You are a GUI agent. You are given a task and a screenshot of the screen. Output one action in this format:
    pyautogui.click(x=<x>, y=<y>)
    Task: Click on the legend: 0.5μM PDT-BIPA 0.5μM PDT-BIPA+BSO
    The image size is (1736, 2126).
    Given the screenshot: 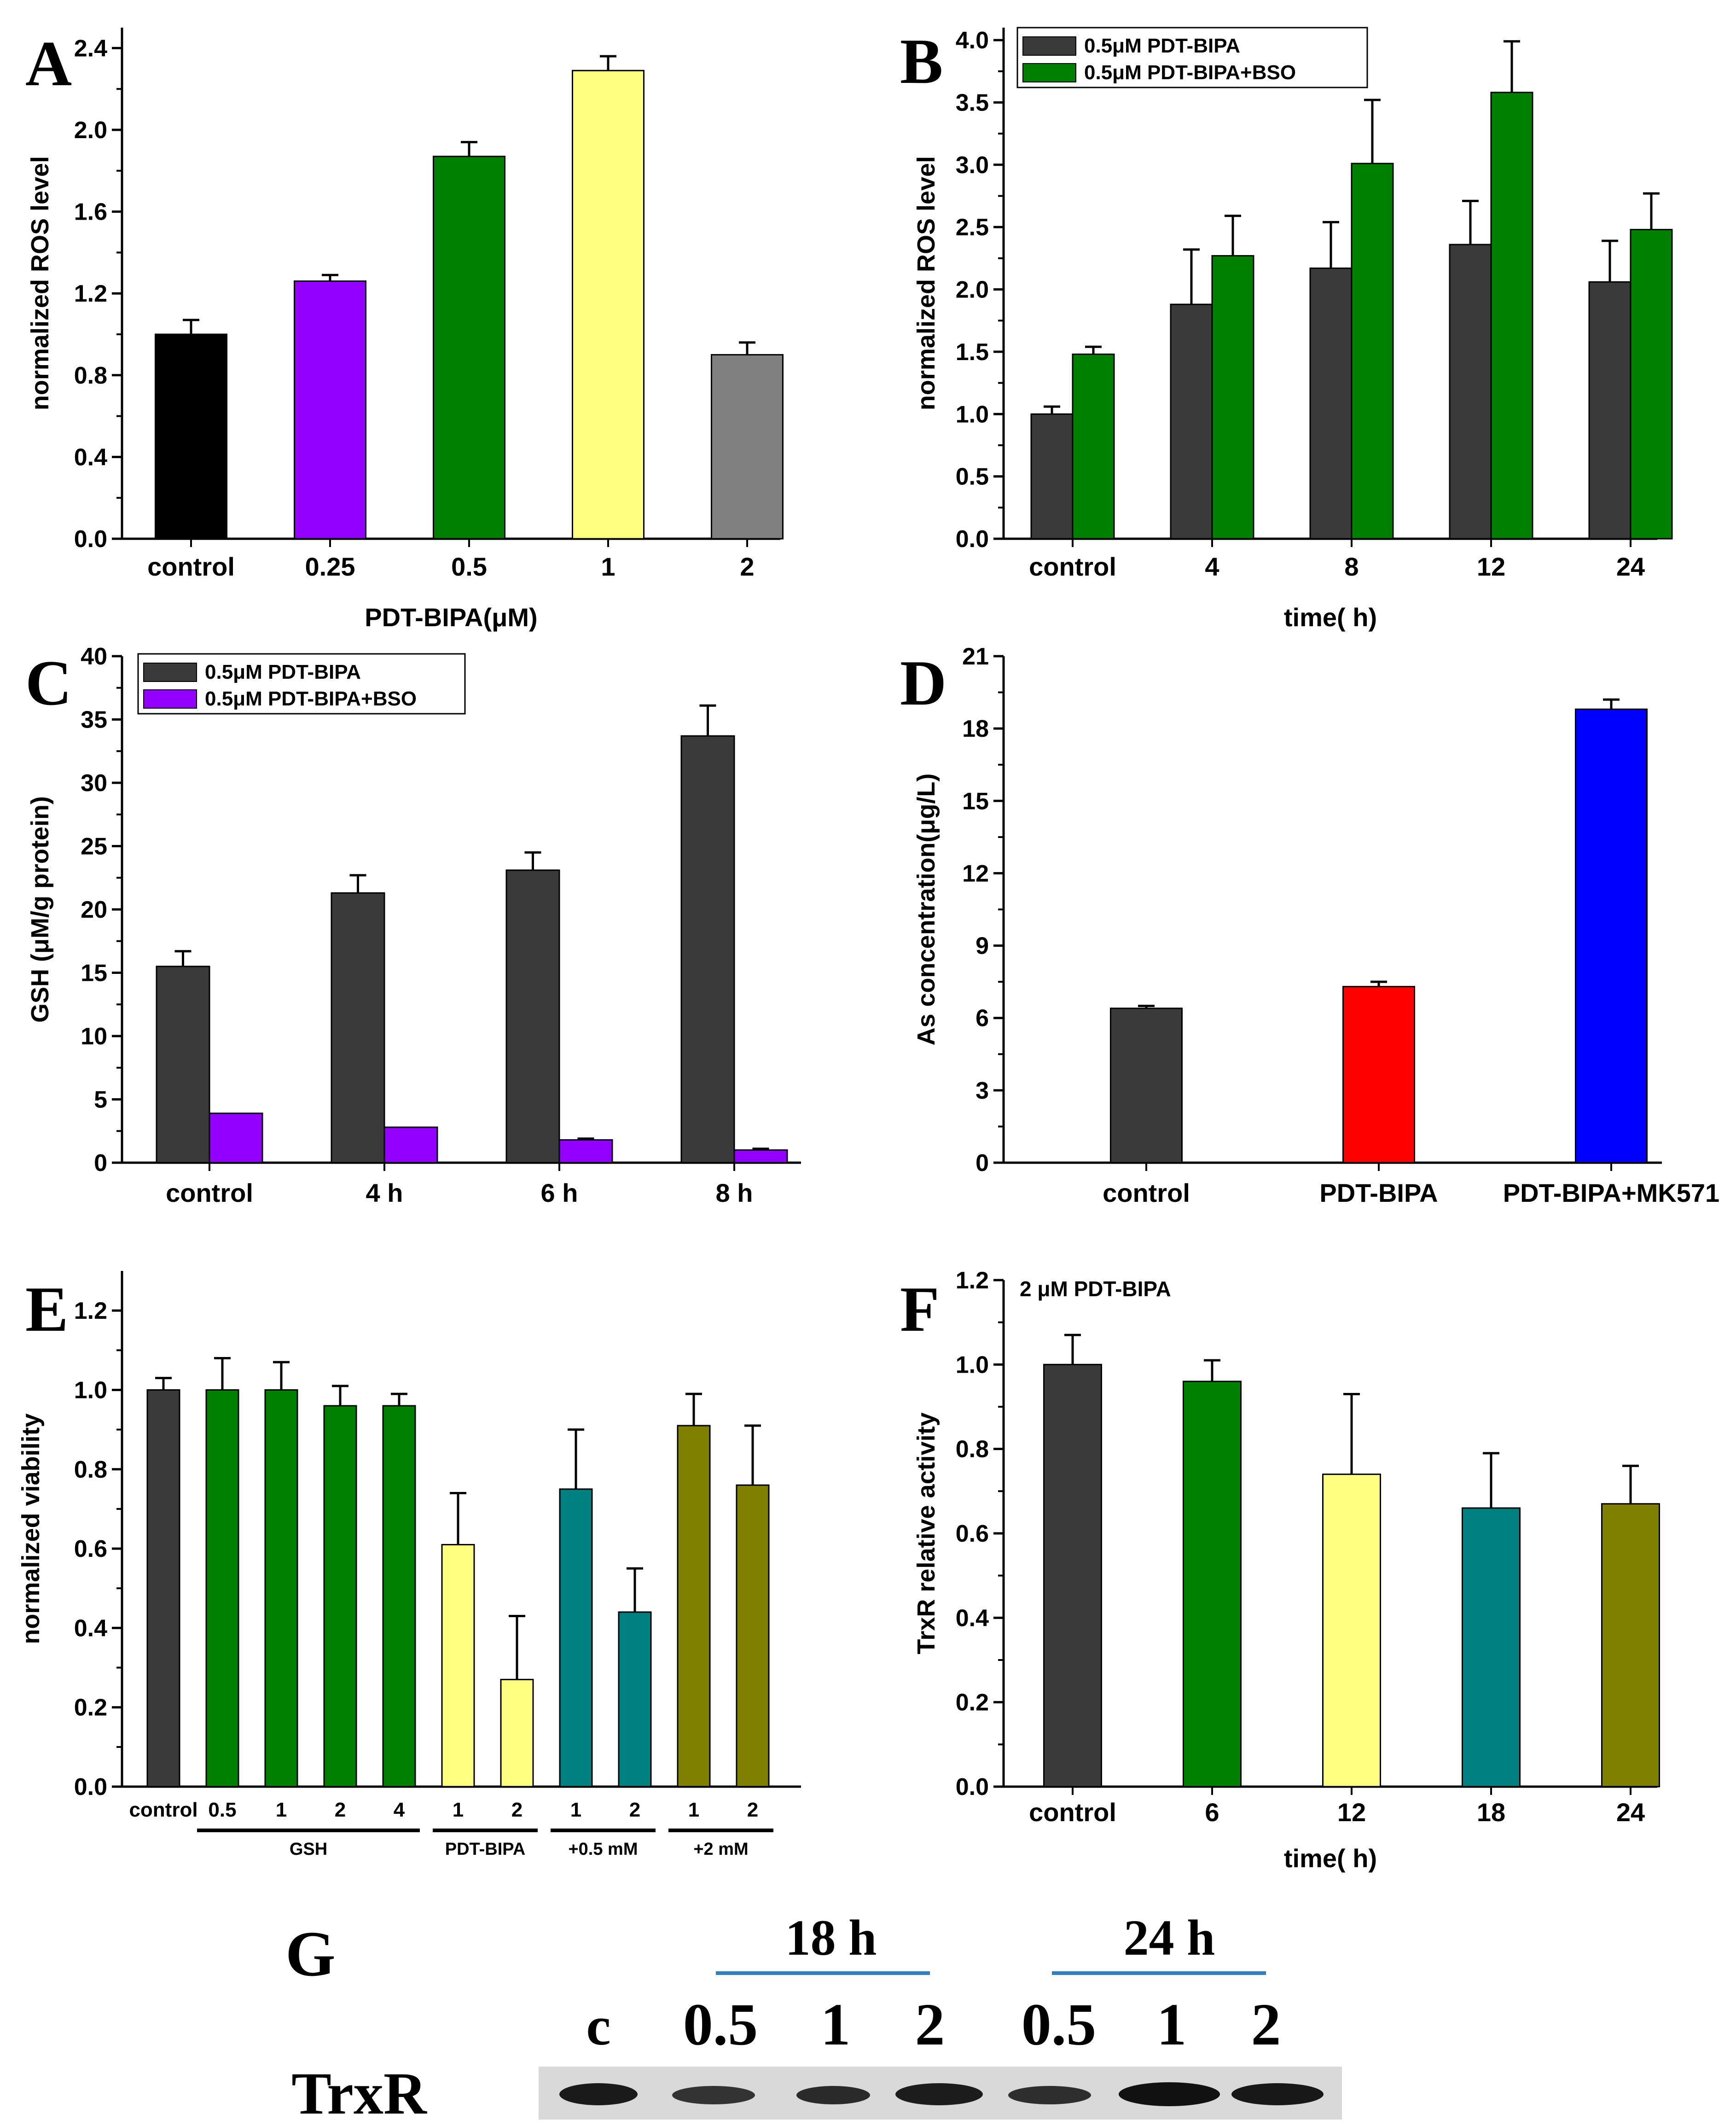 What is the action you would take?
    pyautogui.click(x=301, y=684)
    